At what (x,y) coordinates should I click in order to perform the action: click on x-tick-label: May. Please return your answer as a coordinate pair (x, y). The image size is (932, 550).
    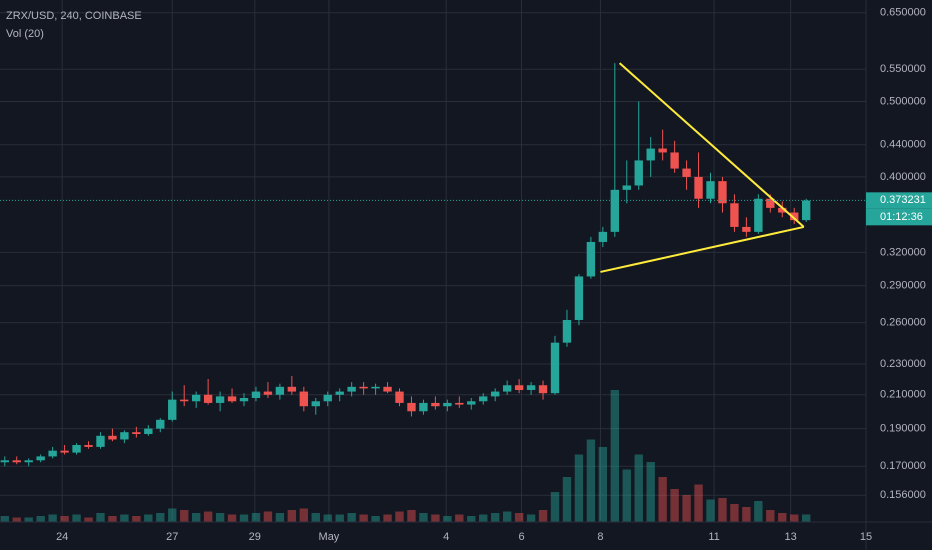
    Looking at the image, I should click on (329, 537).